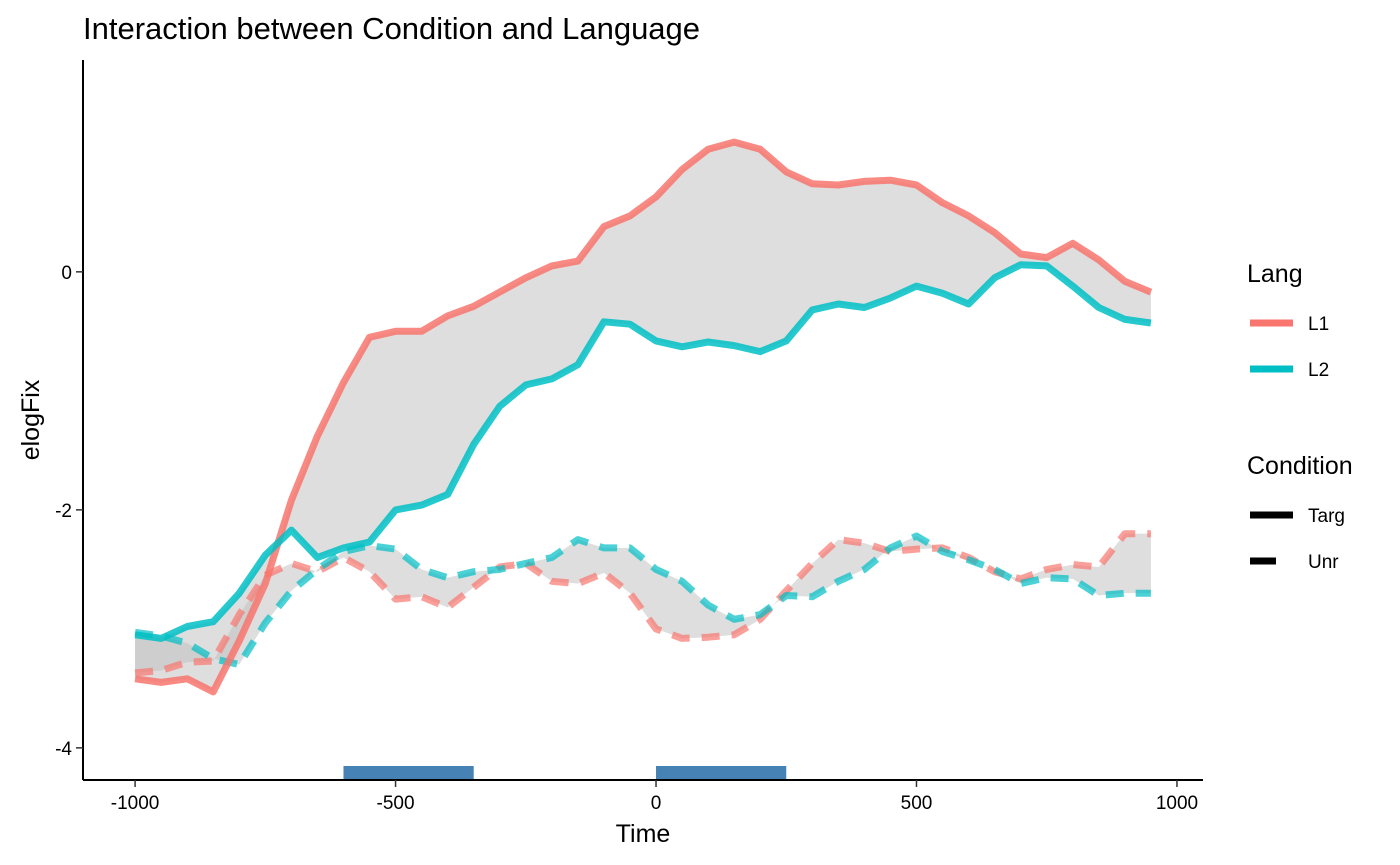 The height and width of the screenshot is (865, 1400). Describe the element at coordinates (1275, 274) in the screenshot. I see `legend-title-lang: Lang` at that location.